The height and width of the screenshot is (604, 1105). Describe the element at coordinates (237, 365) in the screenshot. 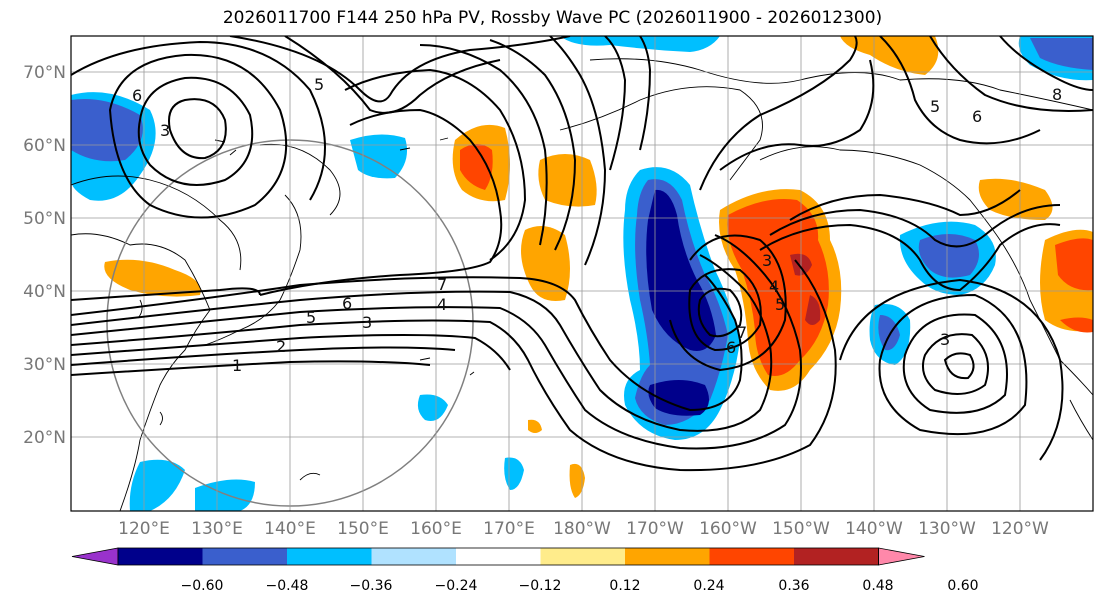

I see `contour-label: 1` at that location.